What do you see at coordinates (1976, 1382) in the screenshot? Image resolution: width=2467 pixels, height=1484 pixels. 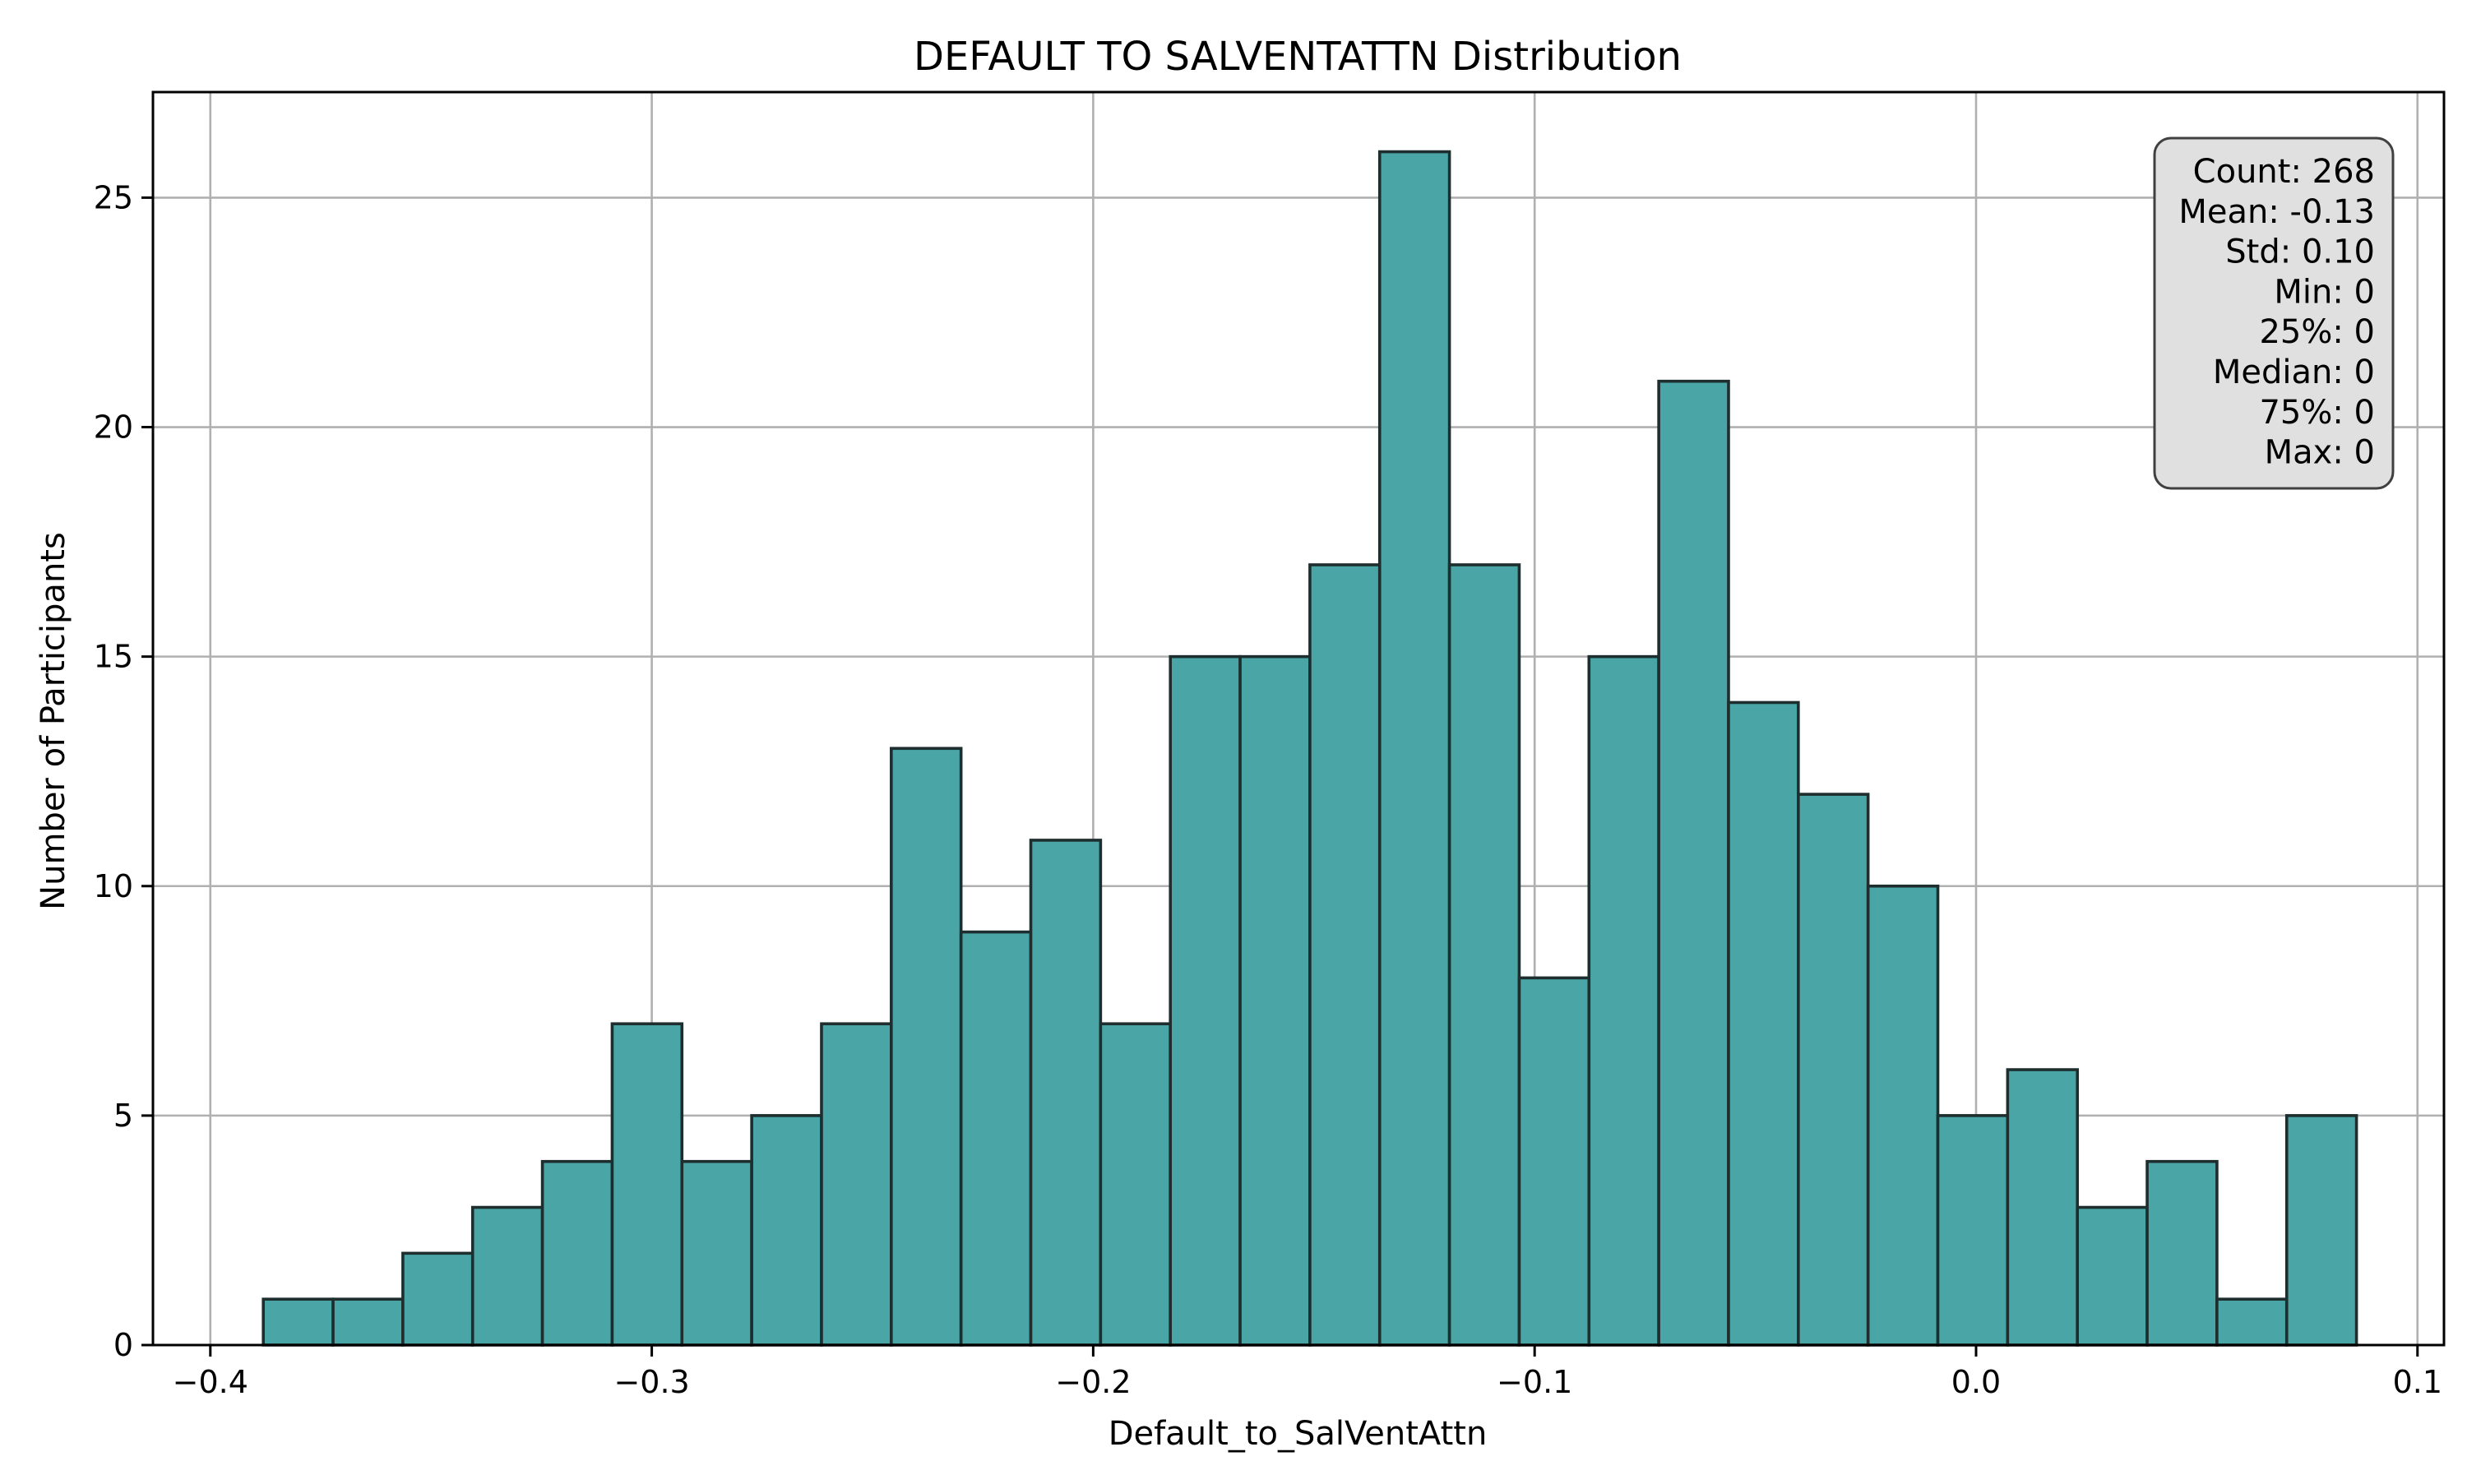 I see `x-tick-label: 0.0` at bounding box center [1976, 1382].